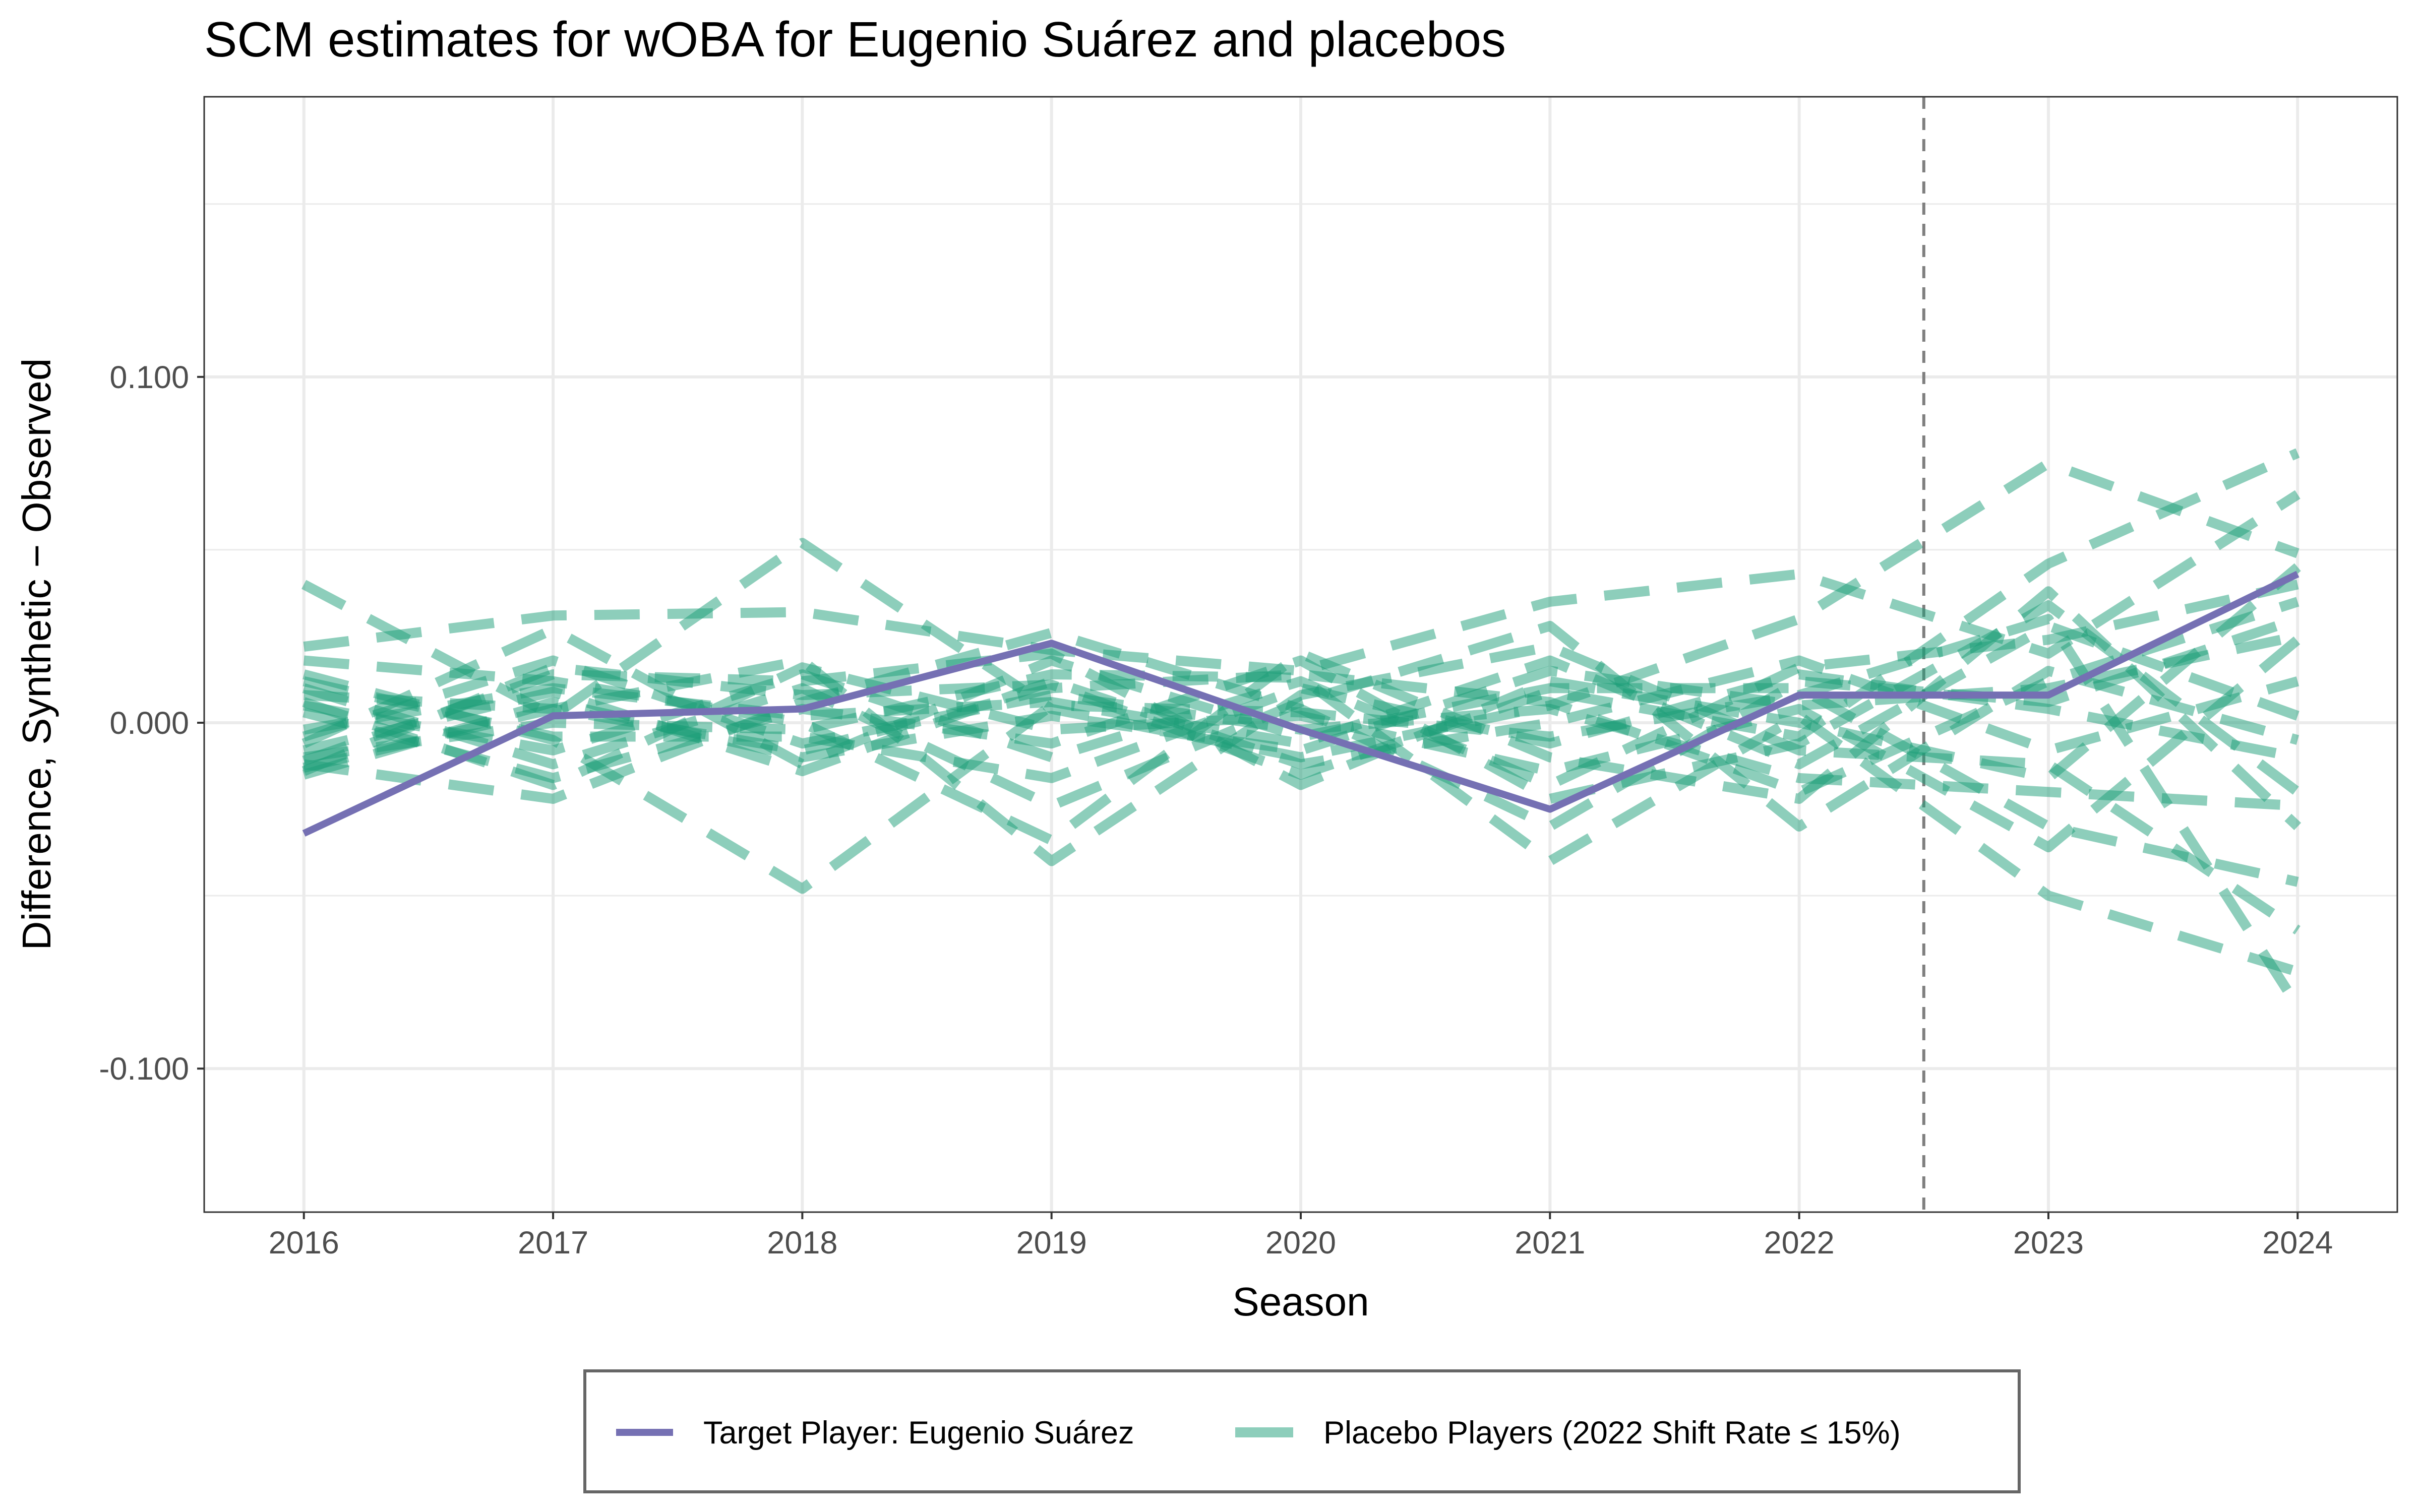  I want to click on y-tick-label: 0.000, so click(149, 723).